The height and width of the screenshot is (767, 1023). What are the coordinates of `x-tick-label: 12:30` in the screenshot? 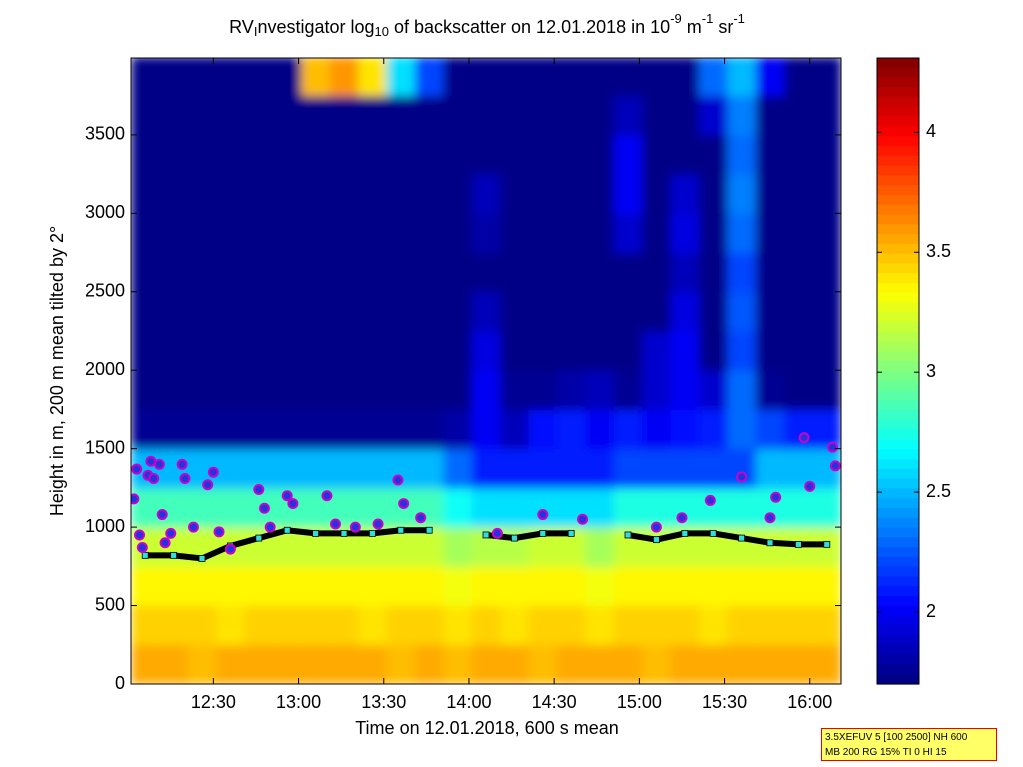 It's located at (213, 702).